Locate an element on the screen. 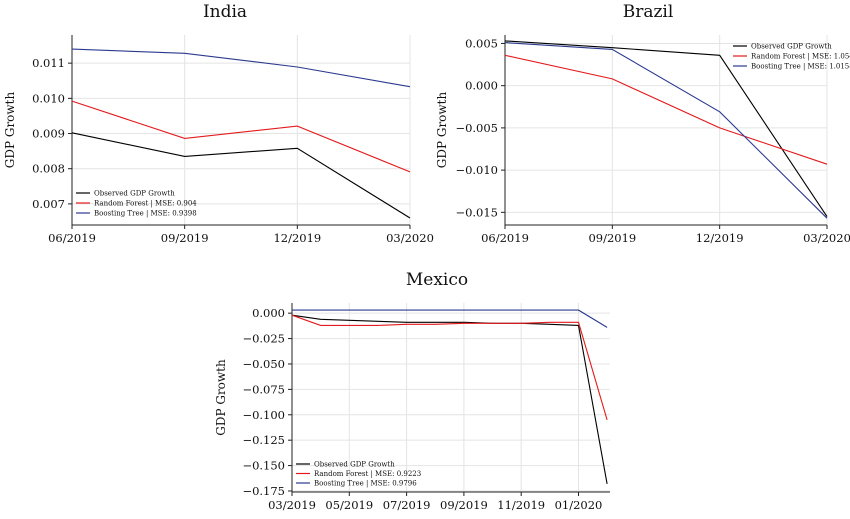 The height and width of the screenshot is (519, 850). y-tick-label: −0.075 is located at coordinates (263, 389).